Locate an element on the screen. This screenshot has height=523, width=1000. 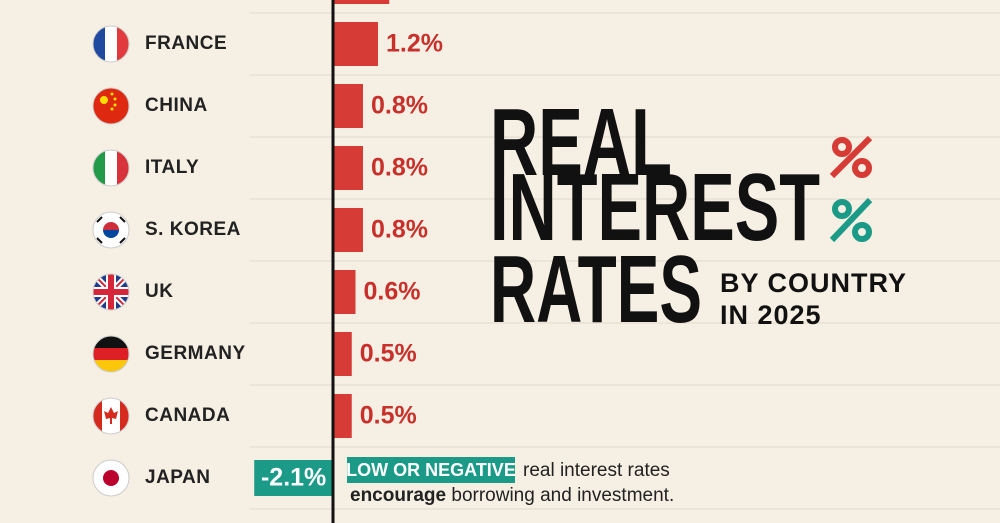
value-label: 1.2% is located at coordinates (414, 44).